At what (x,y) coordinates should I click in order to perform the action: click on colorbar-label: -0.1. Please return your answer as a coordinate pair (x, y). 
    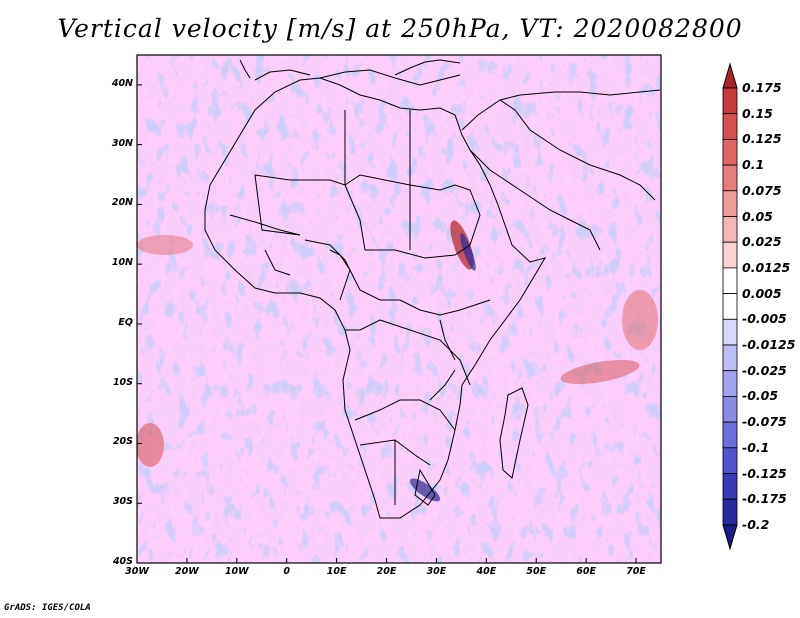
    Looking at the image, I should click on (756, 447).